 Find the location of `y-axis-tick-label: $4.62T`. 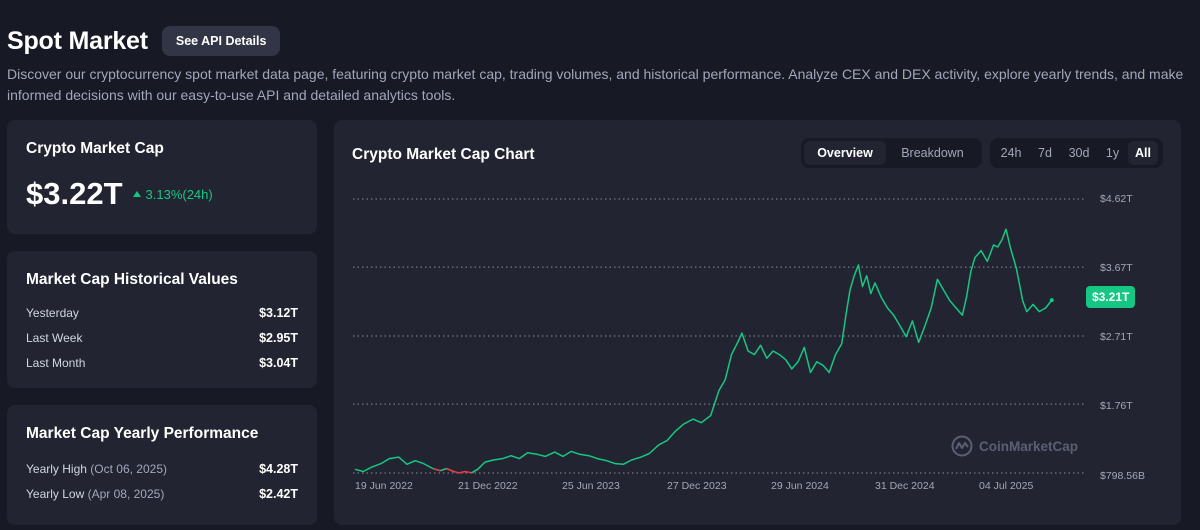

y-axis-tick-label: $4.62T is located at coordinates (1116, 199).